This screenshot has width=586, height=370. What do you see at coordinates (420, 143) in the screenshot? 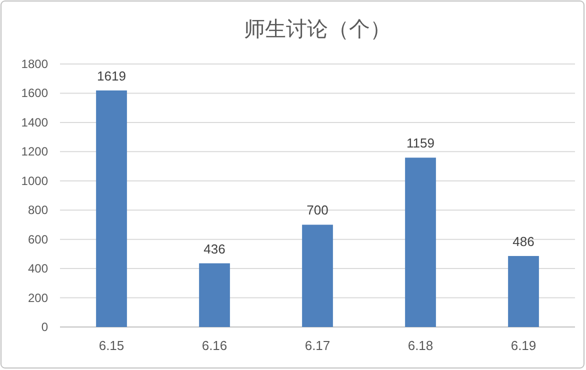
I see `data-label: 1159` at bounding box center [420, 143].